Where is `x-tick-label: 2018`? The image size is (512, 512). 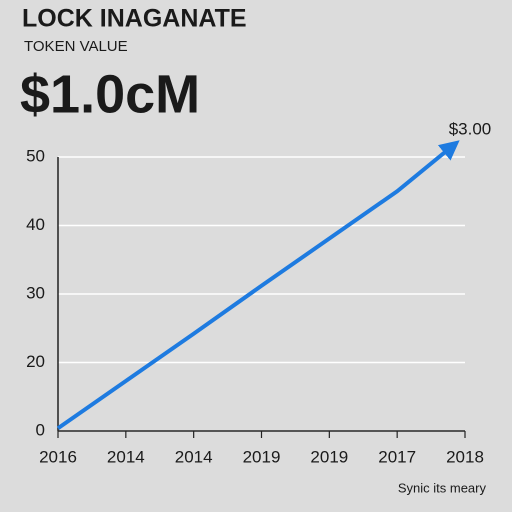
x-tick-label: 2018 is located at coordinates (465, 456).